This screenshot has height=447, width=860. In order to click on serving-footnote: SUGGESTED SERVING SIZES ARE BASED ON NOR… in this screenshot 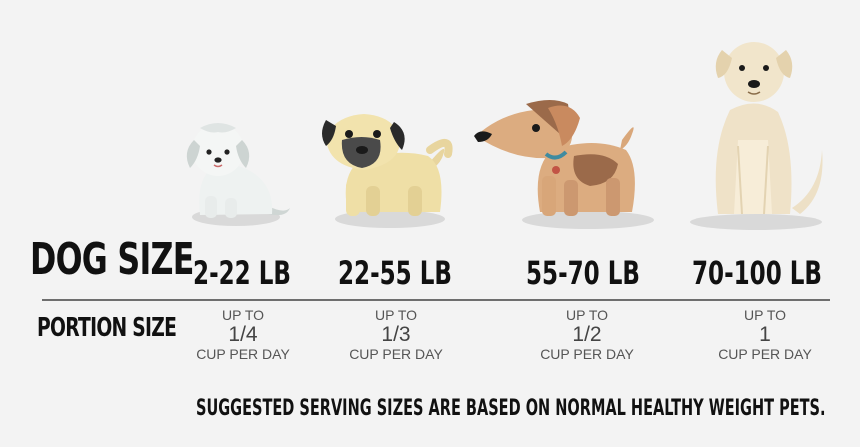, I will do `click(511, 408)`.